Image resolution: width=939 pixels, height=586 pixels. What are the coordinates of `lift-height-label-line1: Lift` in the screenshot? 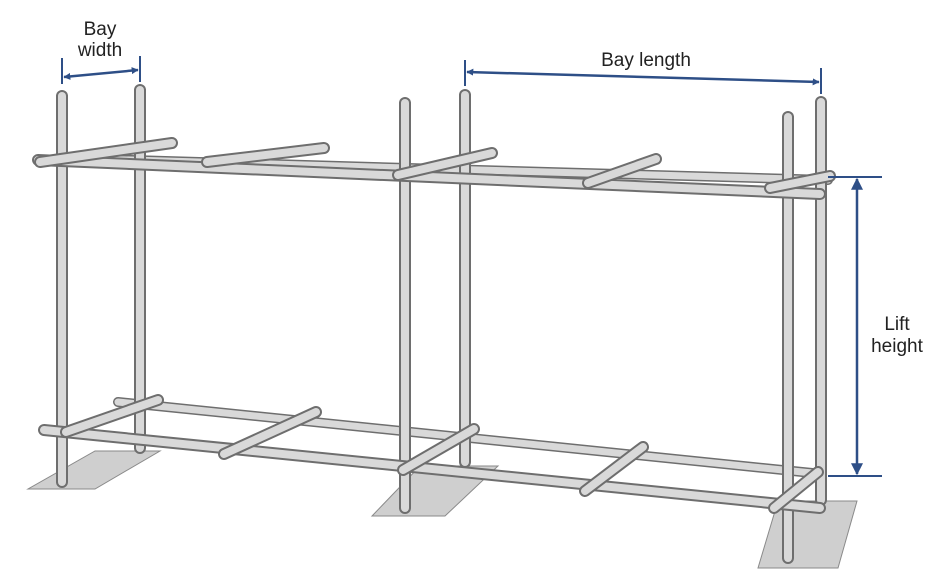 It's located at (897, 324).